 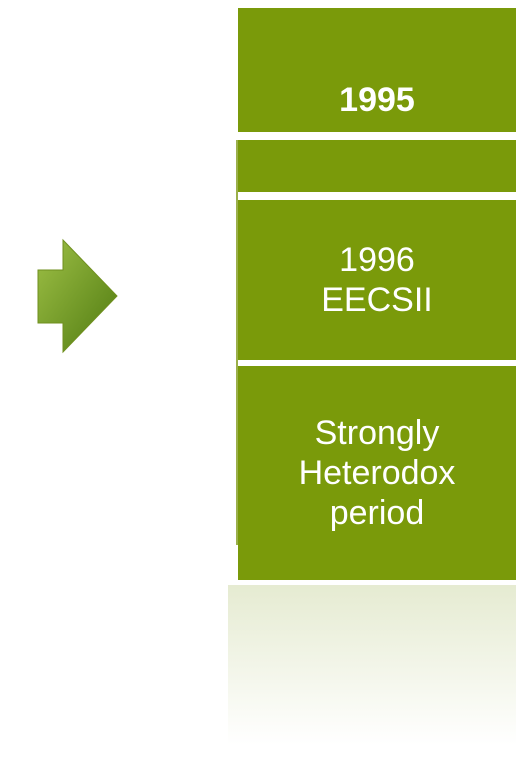 I want to click on box: 1995, so click(x=377, y=70).